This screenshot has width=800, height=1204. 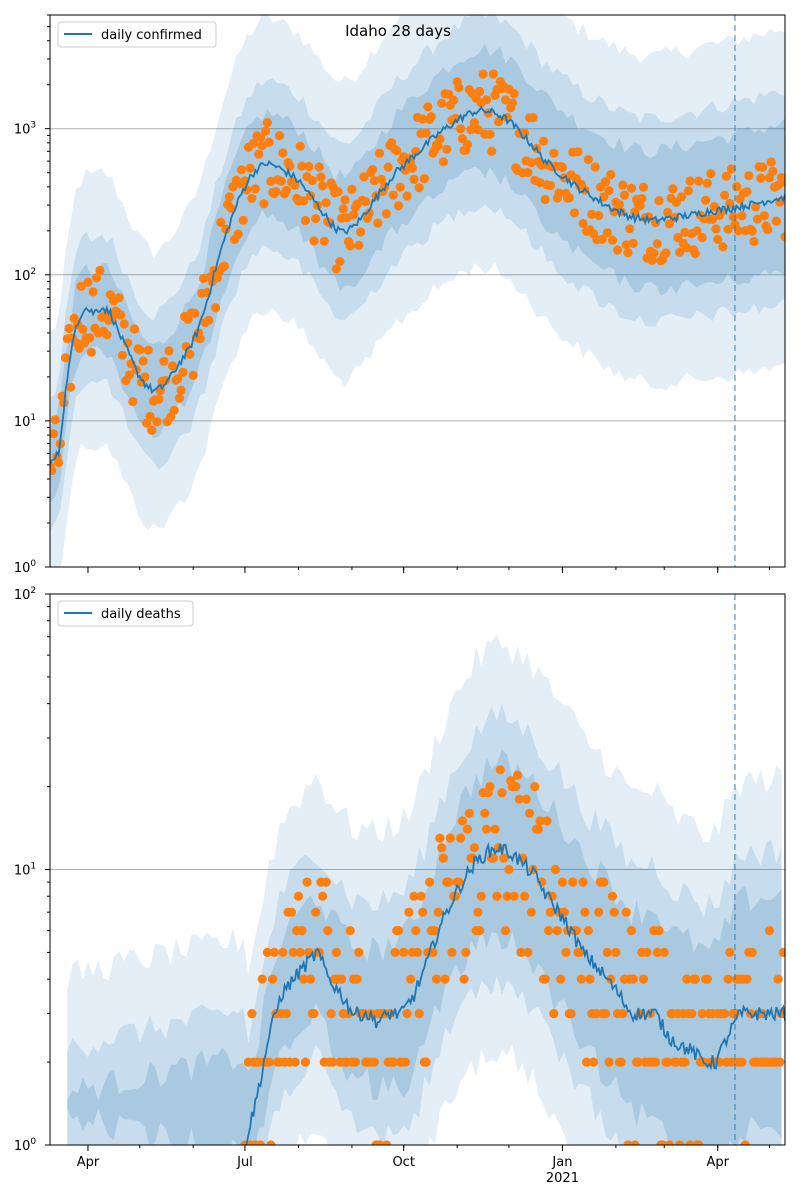 What do you see at coordinates (137, 34) in the screenshot?
I see `legend: daily confirmed` at bounding box center [137, 34].